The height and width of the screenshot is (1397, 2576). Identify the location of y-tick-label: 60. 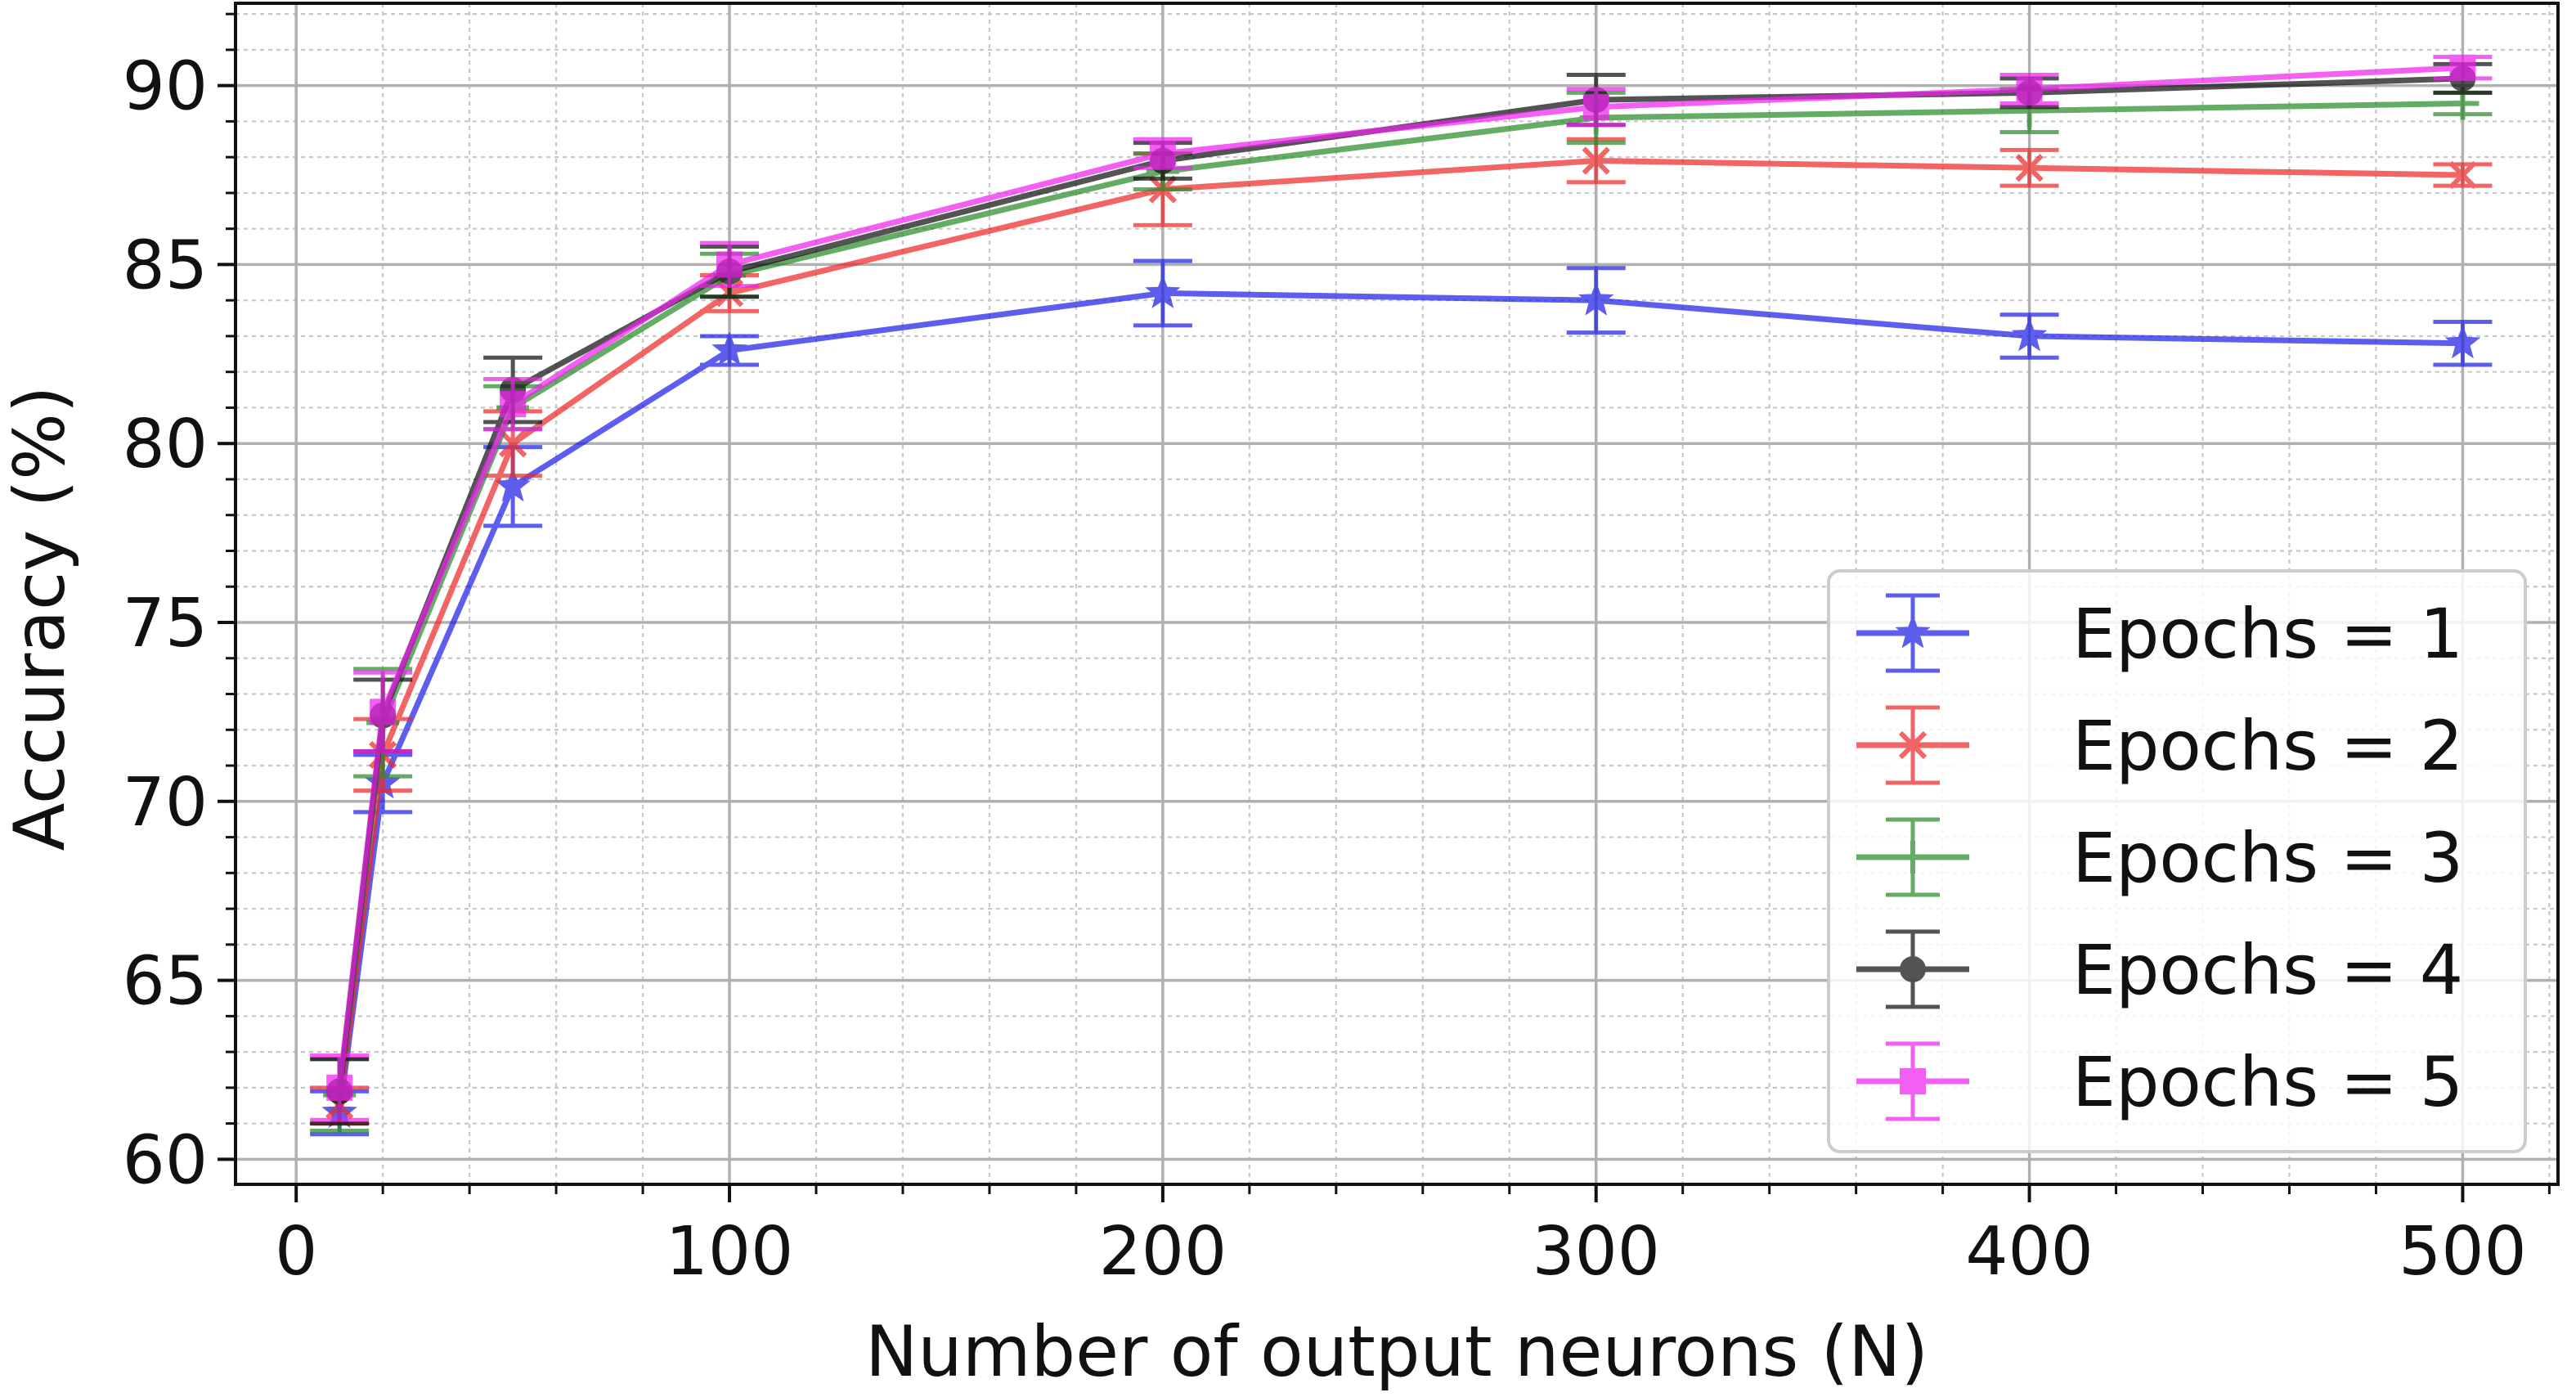
(165, 1160).